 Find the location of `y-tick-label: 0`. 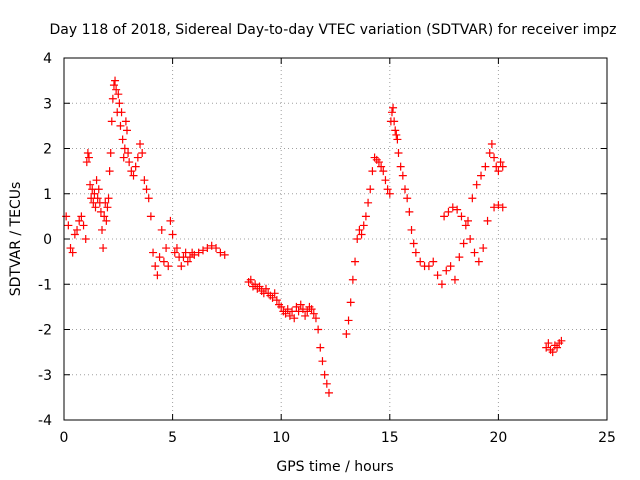

y-tick-label: 0 is located at coordinates (47, 240).